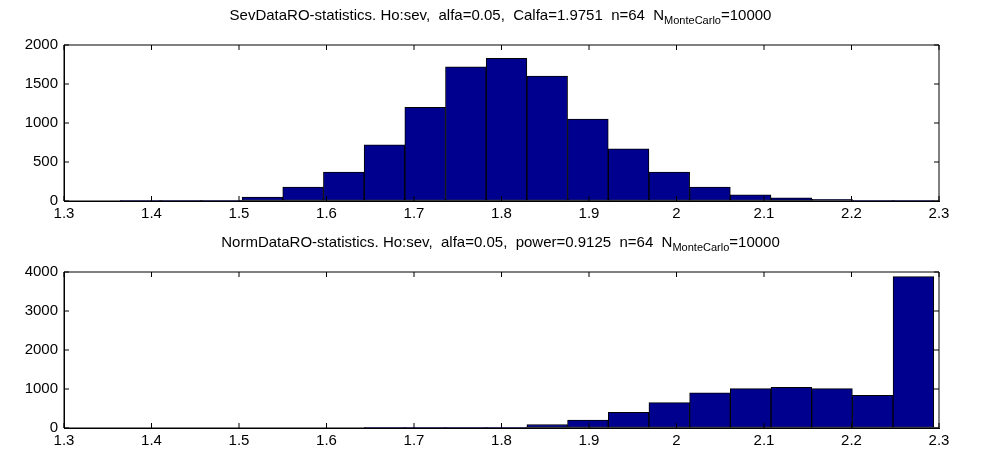 The height and width of the screenshot is (455, 1001). Describe the element at coordinates (41, 271) in the screenshot. I see `y-tick-label: 4000` at that location.